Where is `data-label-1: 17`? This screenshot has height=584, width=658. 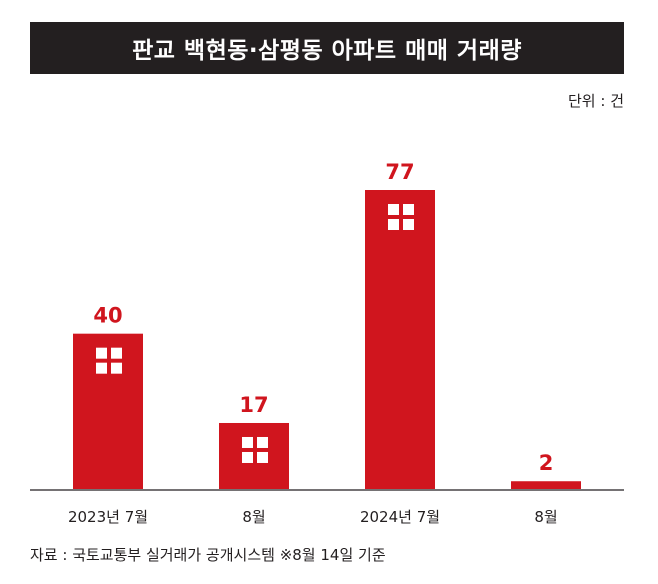
data-label-1: 17 is located at coordinates (253, 405).